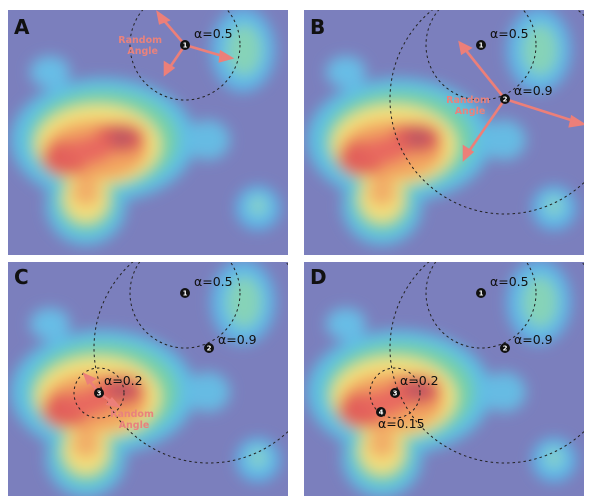  Describe the element at coordinates (317, 27) in the screenshot. I see `panel-label: B` at that location.